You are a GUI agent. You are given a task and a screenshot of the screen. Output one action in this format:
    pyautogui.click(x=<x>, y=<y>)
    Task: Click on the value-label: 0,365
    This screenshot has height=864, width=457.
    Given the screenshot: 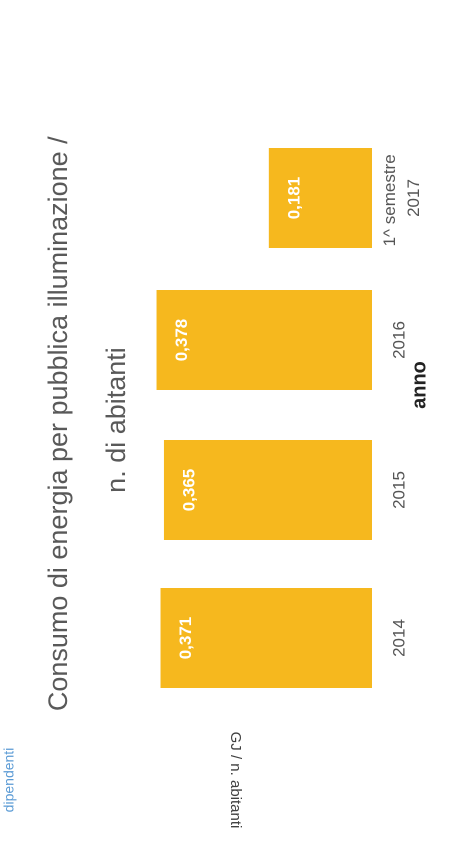 What is the action you would take?
    pyautogui.click(x=188, y=490)
    